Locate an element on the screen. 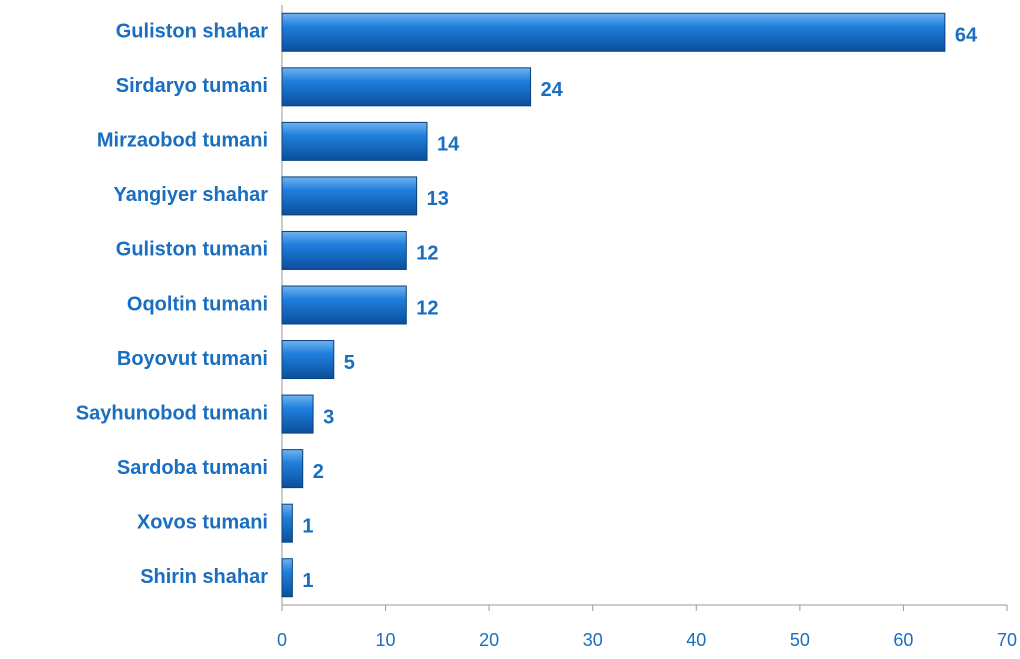  y-tick-label: Oqoltin tumani is located at coordinates (197, 304).